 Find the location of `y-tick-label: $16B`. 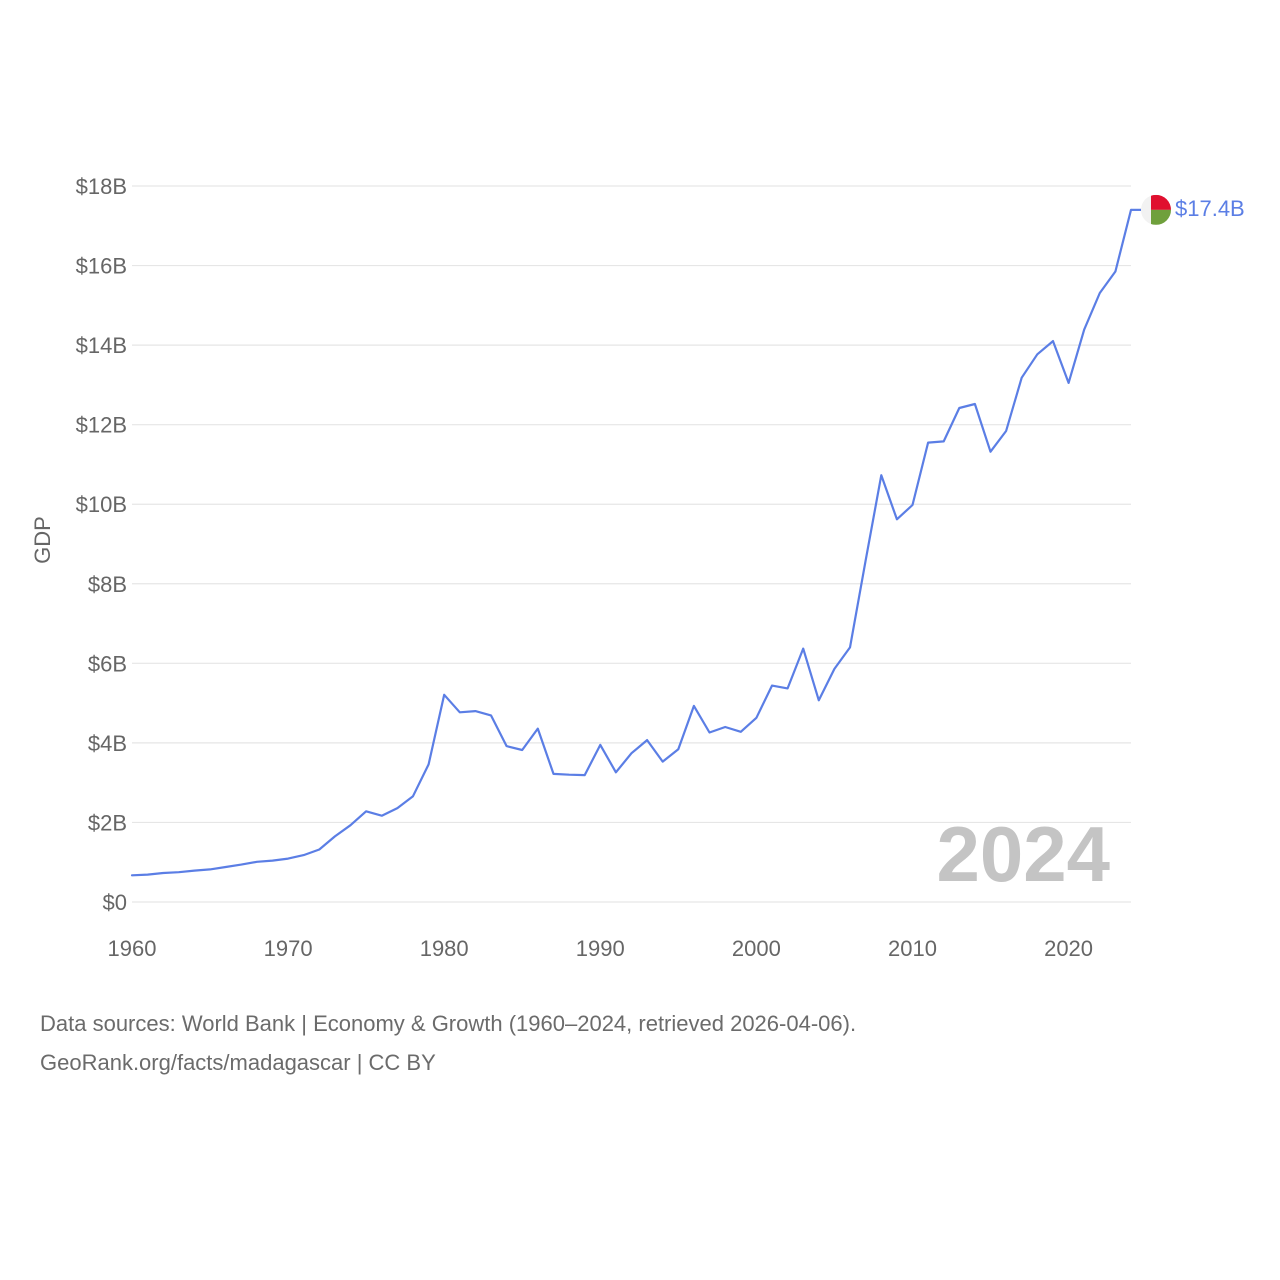

y-tick-label: $16B is located at coordinates (101, 266).